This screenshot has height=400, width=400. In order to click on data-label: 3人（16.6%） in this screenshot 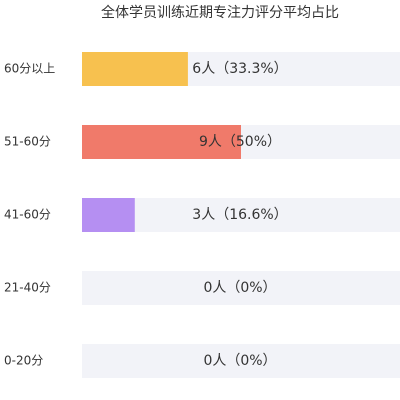, I will do `click(239, 215)`.